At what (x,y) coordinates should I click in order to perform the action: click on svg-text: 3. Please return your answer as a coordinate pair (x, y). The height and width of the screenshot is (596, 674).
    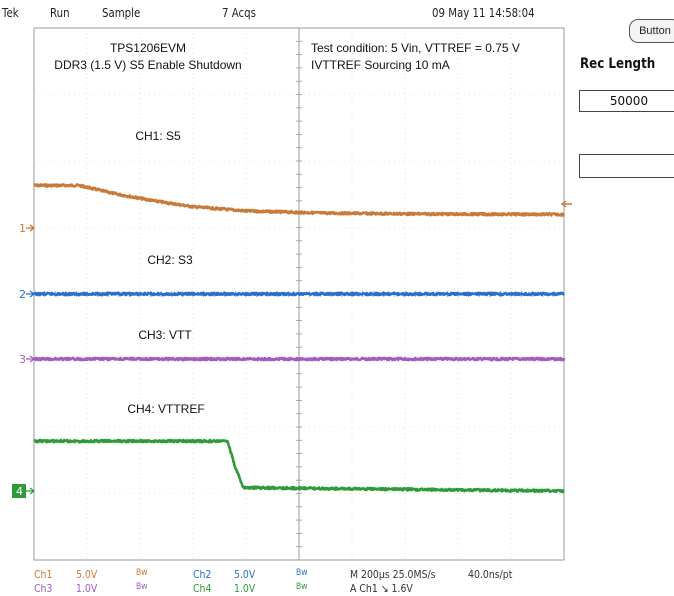
    Looking at the image, I should click on (22, 359).